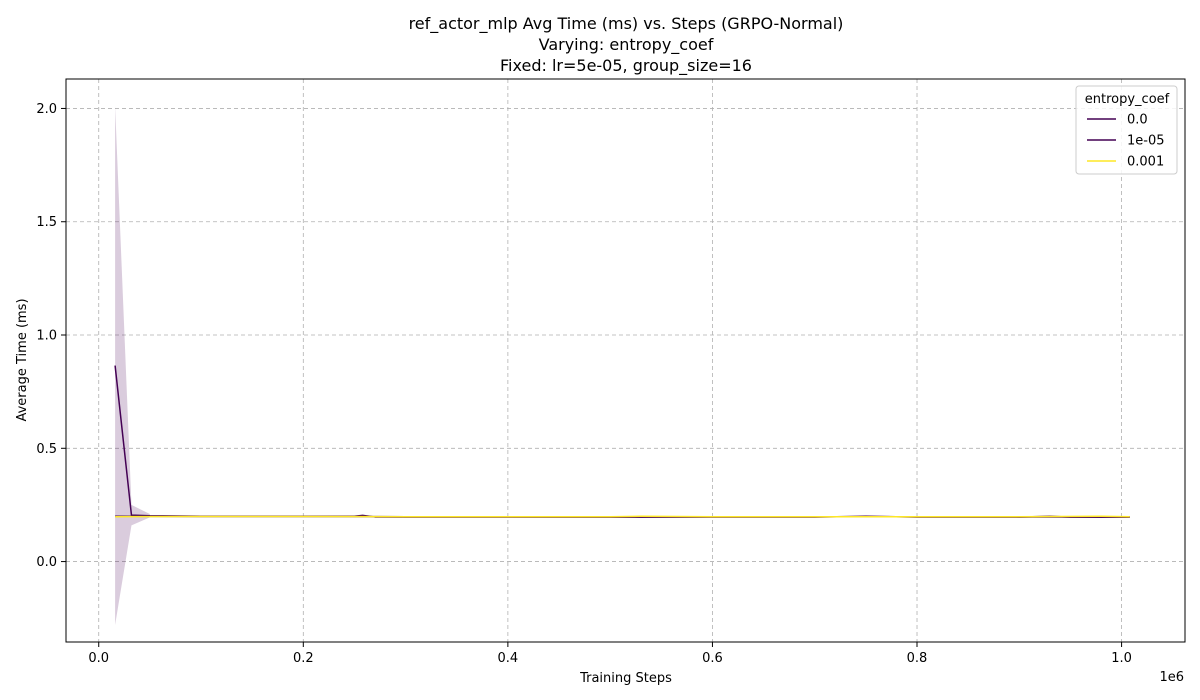  I want to click on x-tick-label: 0.6, so click(712, 658).